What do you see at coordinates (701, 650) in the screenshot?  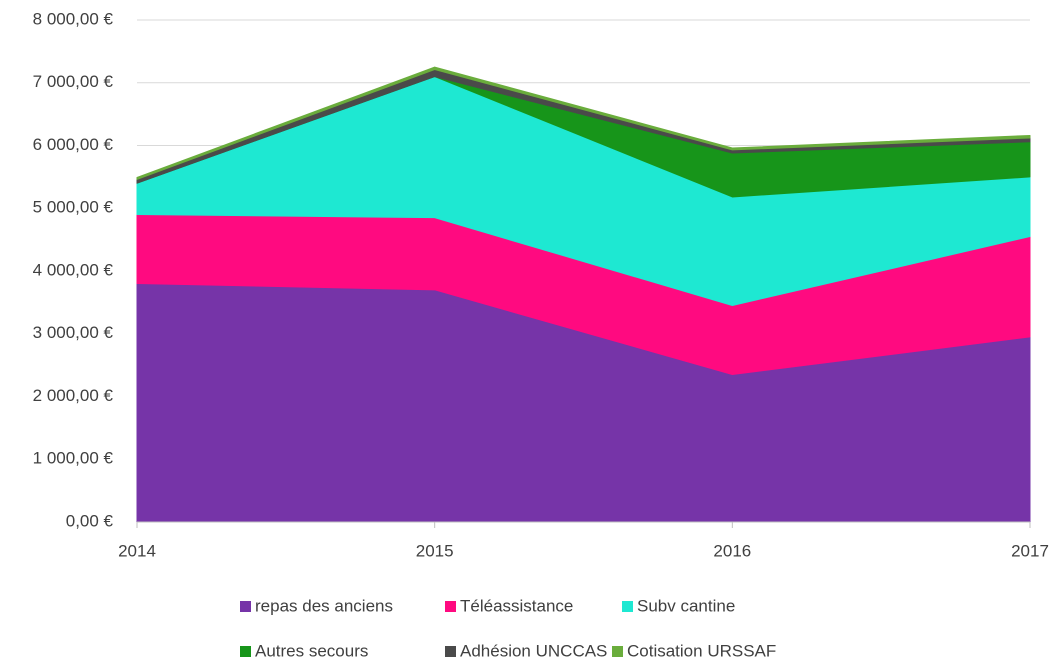 I see `legend-label: Cotisation URSSAF` at bounding box center [701, 650].